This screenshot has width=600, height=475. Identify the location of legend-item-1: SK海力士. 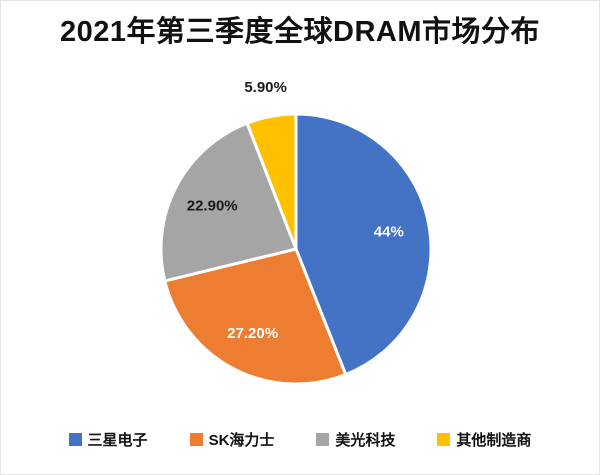
(232, 439).